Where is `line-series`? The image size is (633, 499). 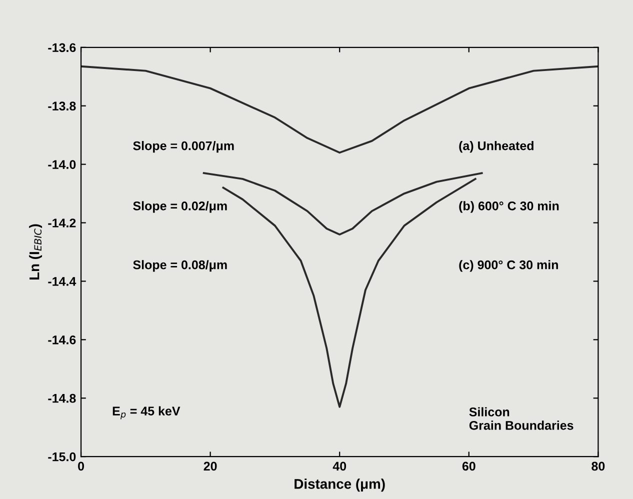 line-series is located at coordinates (339, 109).